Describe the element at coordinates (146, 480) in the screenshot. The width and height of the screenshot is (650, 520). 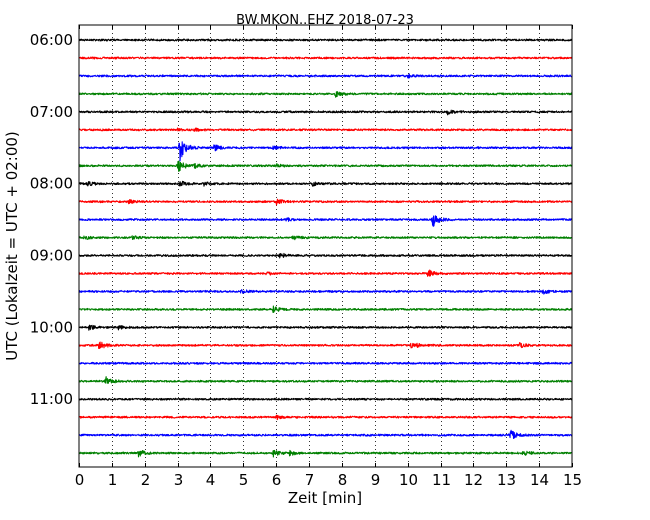
I see `x-tick-label: 2` at that location.